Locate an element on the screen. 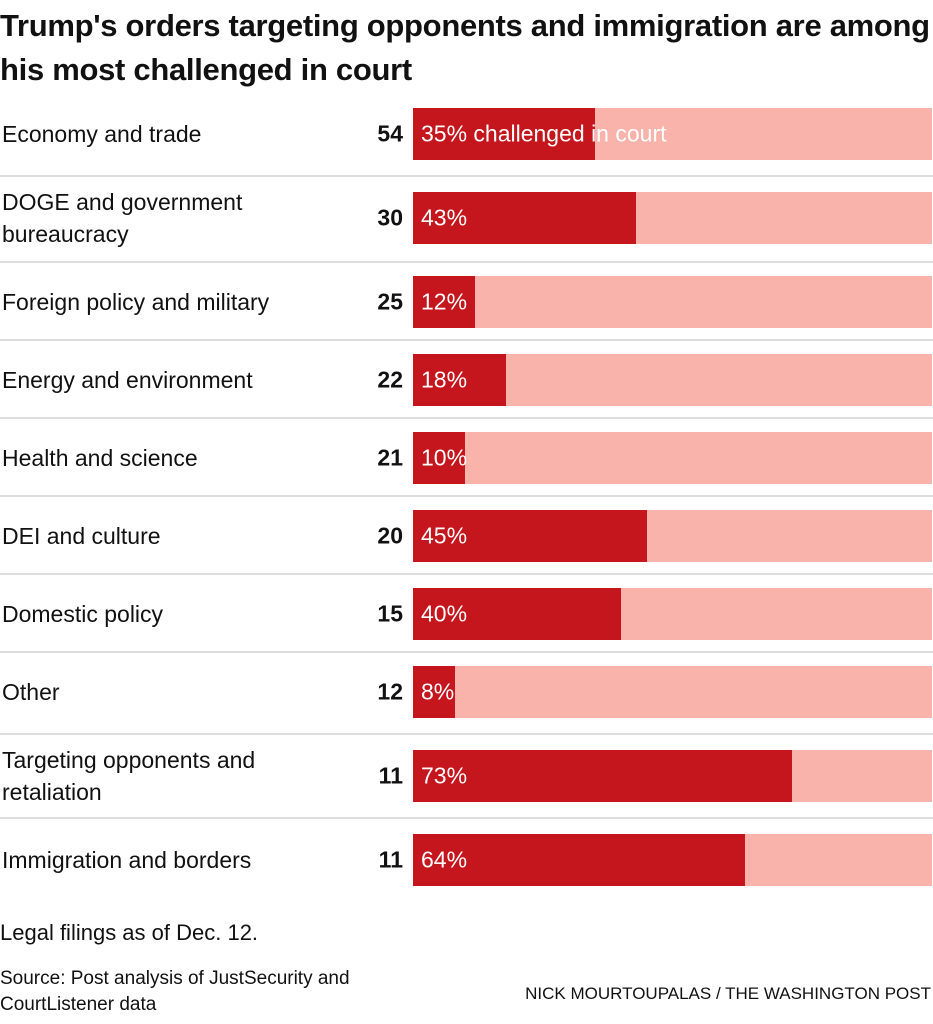  value-label: 18% is located at coordinates (444, 379).